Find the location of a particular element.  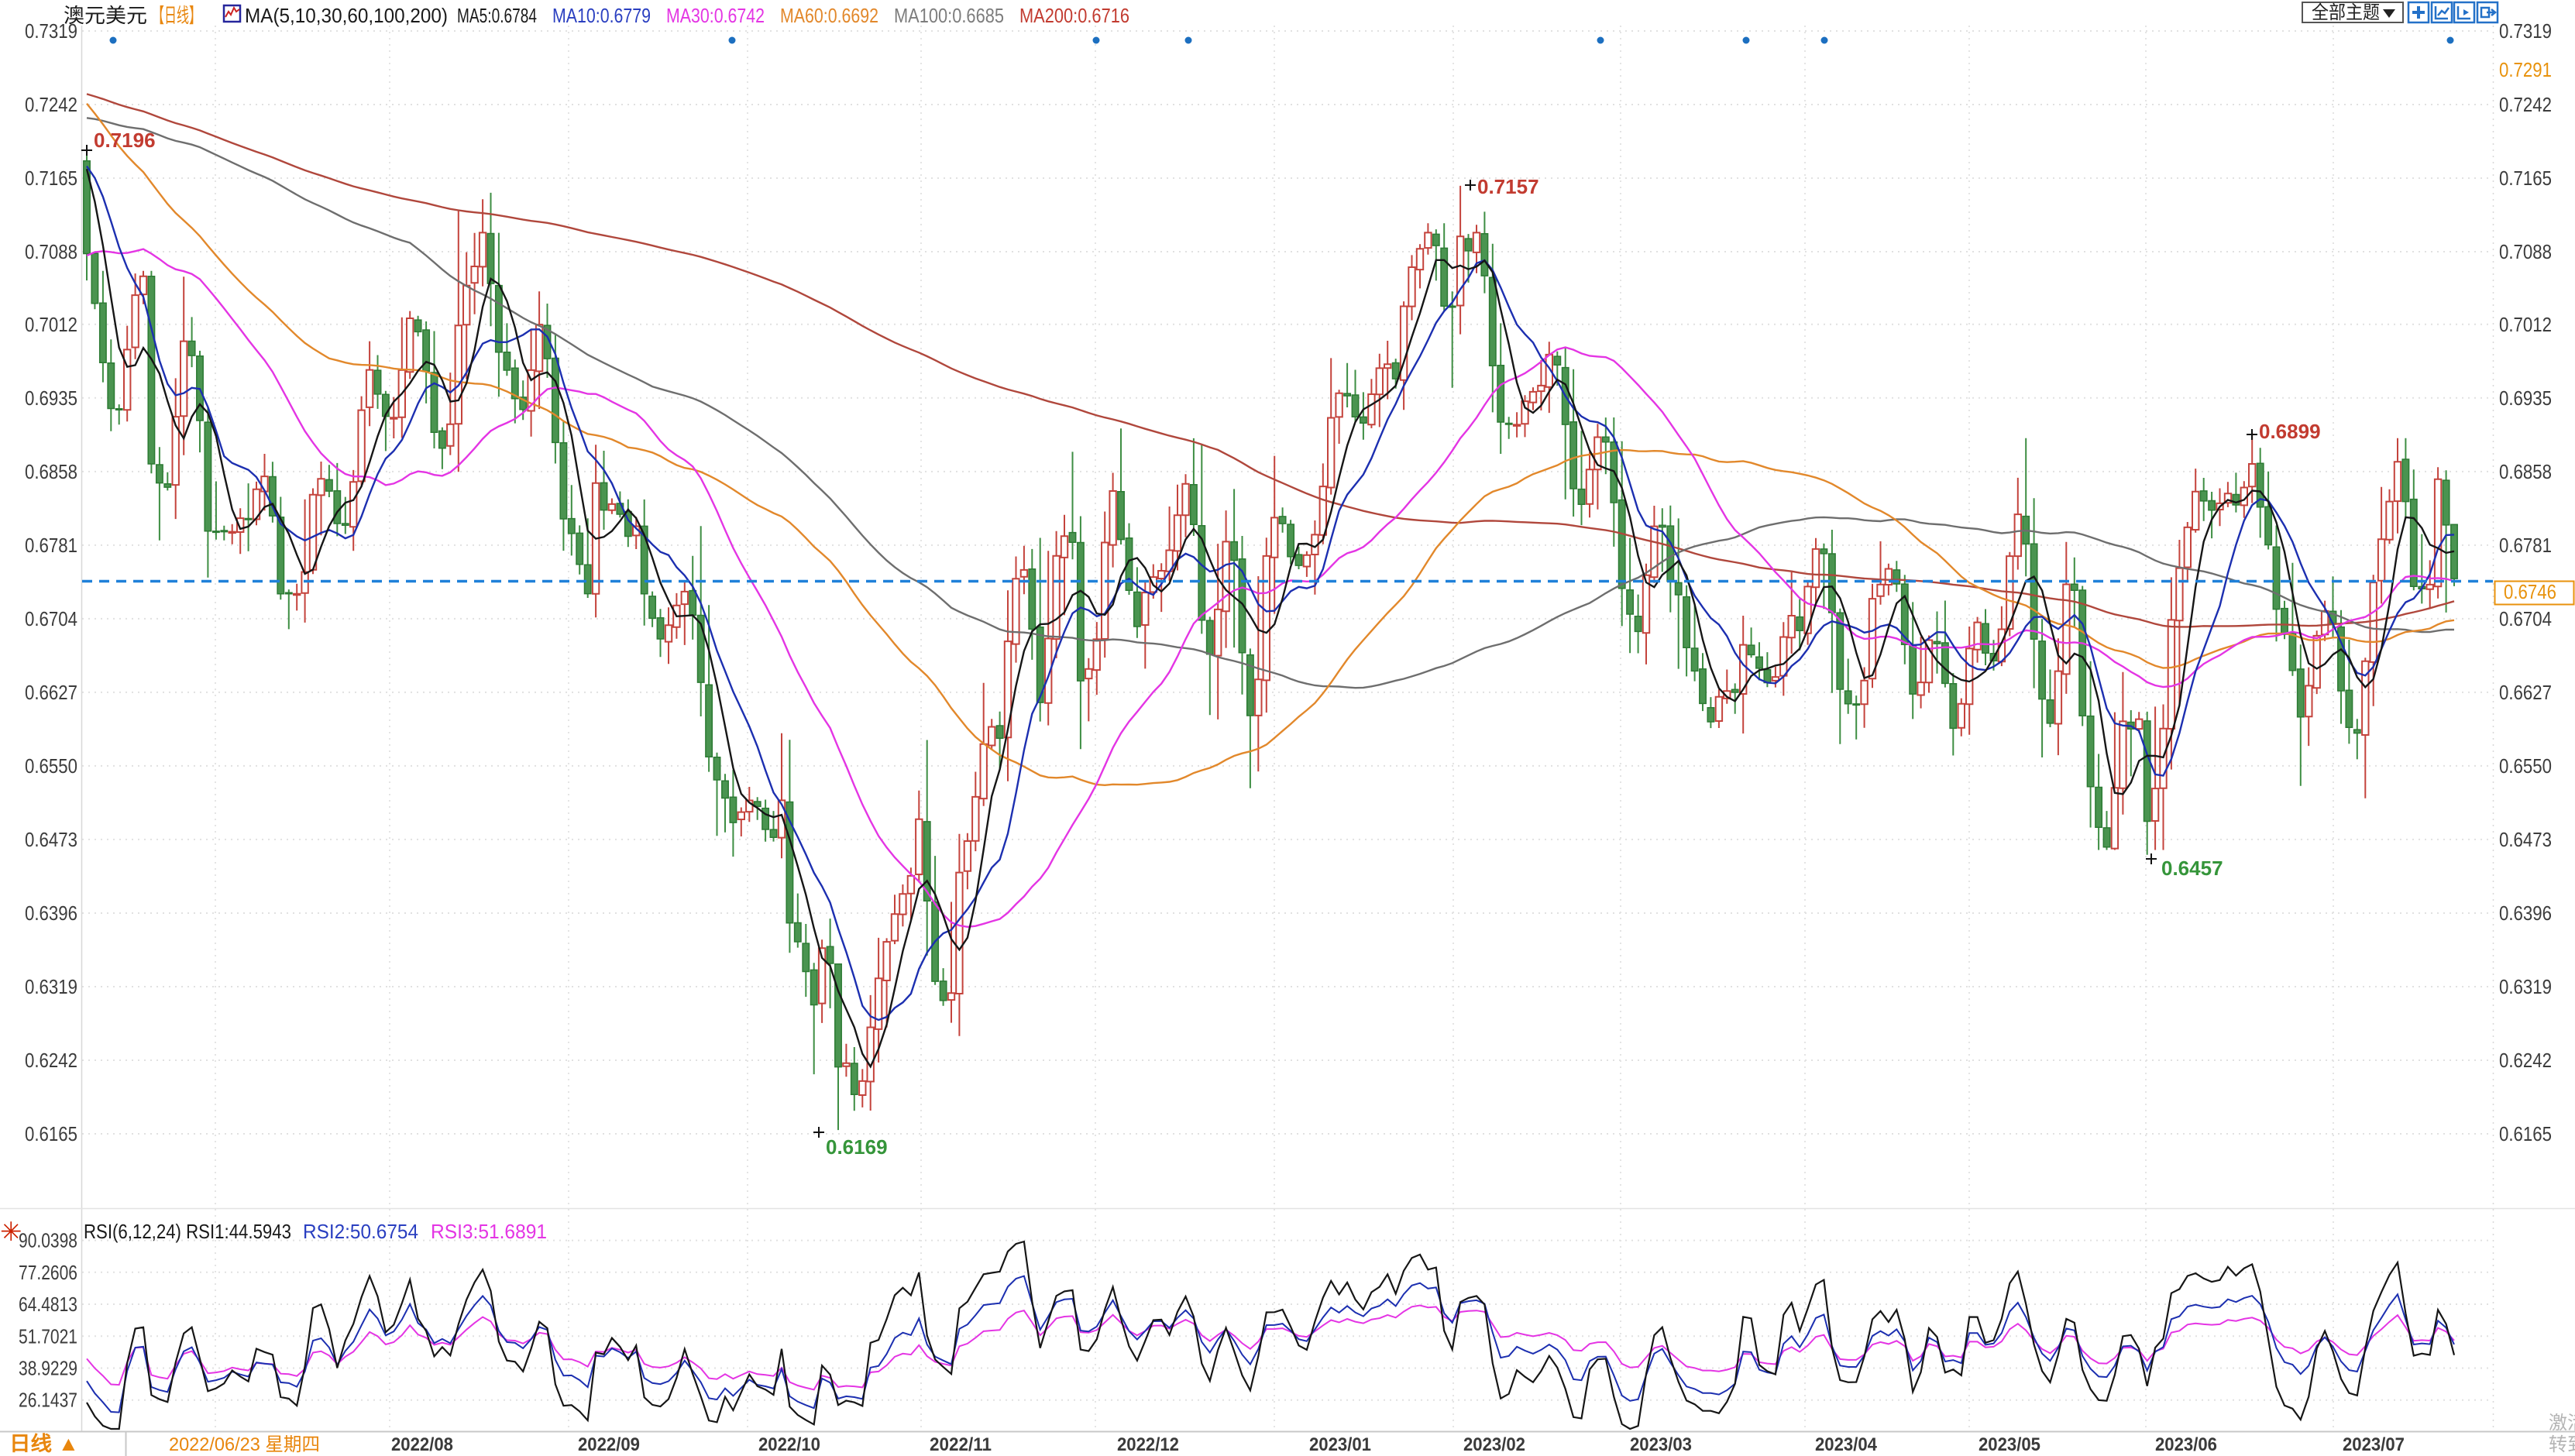

svg-text: MA5:0.6784 is located at coordinates (497, 16).